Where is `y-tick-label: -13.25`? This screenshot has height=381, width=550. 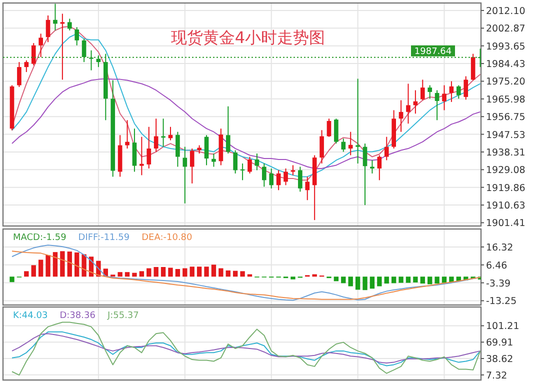 y-tick-label: -13.25 is located at coordinates (501, 302).